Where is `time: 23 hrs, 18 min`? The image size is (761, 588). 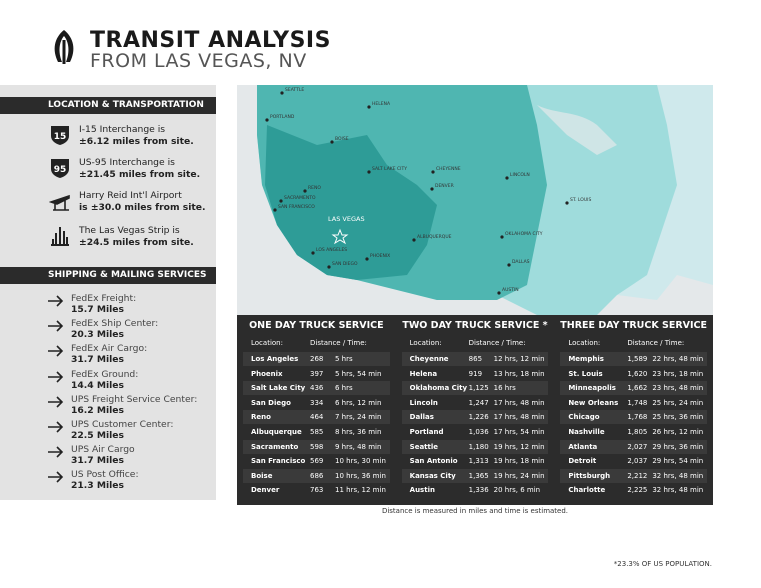
time: 23 hrs, 18 min is located at coordinates (678, 373).